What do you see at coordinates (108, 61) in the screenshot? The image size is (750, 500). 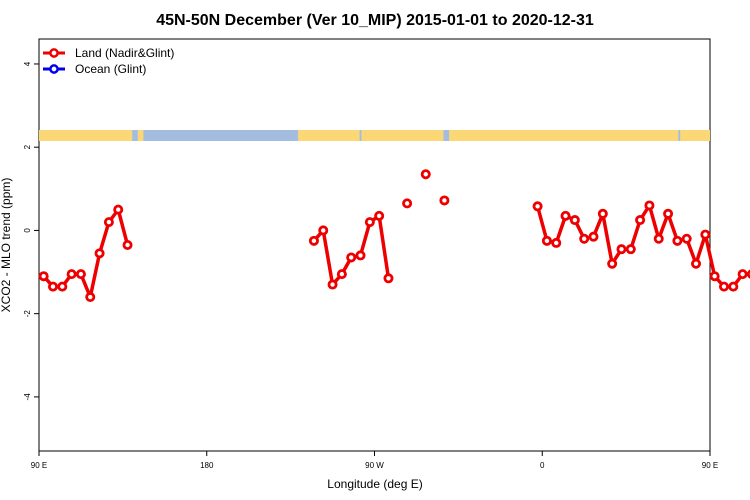 I see `legend: Land (Nadir&Glint) Ocean (Glint)` at bounding box center [108, 61].